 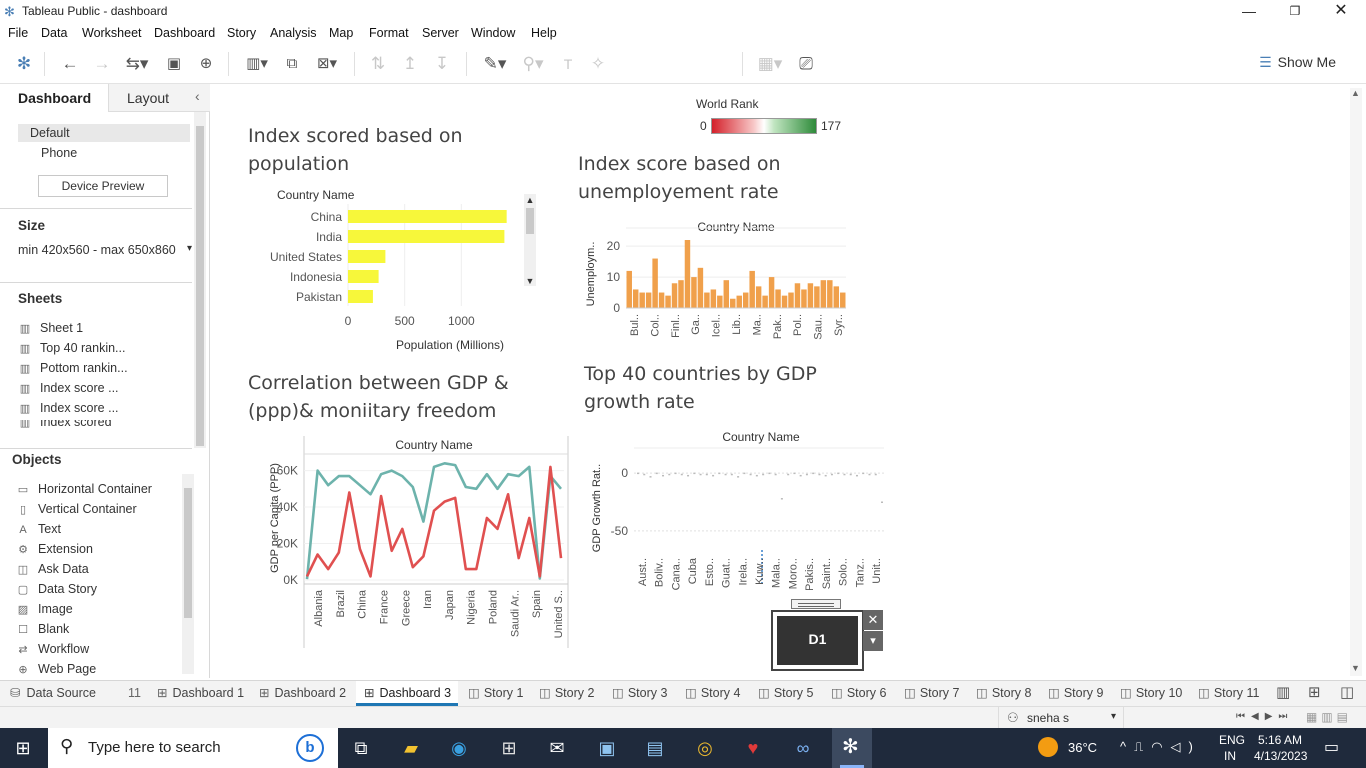 What do you see at coordinates (84, 489) in the screenshot?
I see `object-horizontal-container: ▭ Horizontal Container` at bounding box center [84, 489].